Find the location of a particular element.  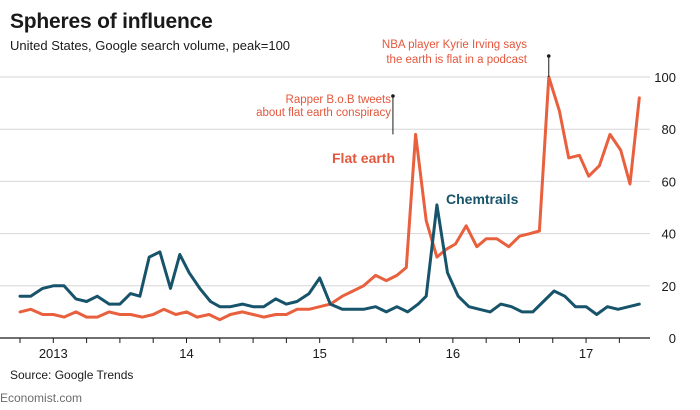

annotation-text: about flat earth conspiracy is located at coordinates (323, 113).